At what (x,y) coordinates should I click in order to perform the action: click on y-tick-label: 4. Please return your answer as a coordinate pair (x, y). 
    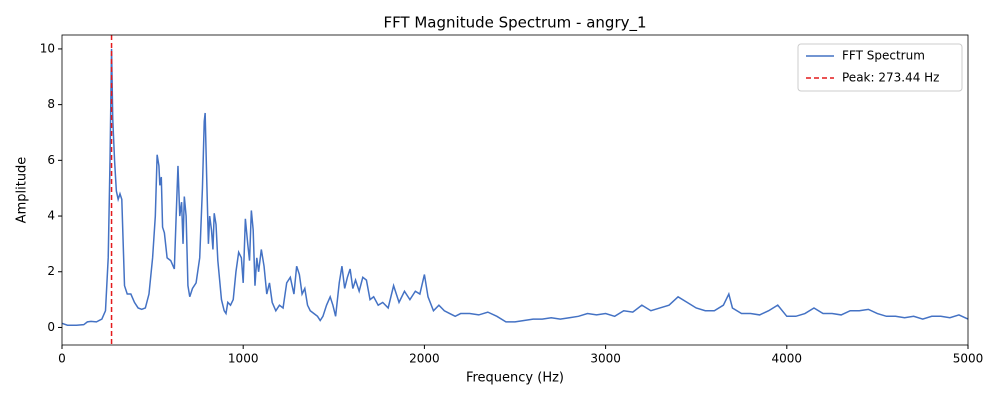
    Looking at the image, I should click on (51, 216).